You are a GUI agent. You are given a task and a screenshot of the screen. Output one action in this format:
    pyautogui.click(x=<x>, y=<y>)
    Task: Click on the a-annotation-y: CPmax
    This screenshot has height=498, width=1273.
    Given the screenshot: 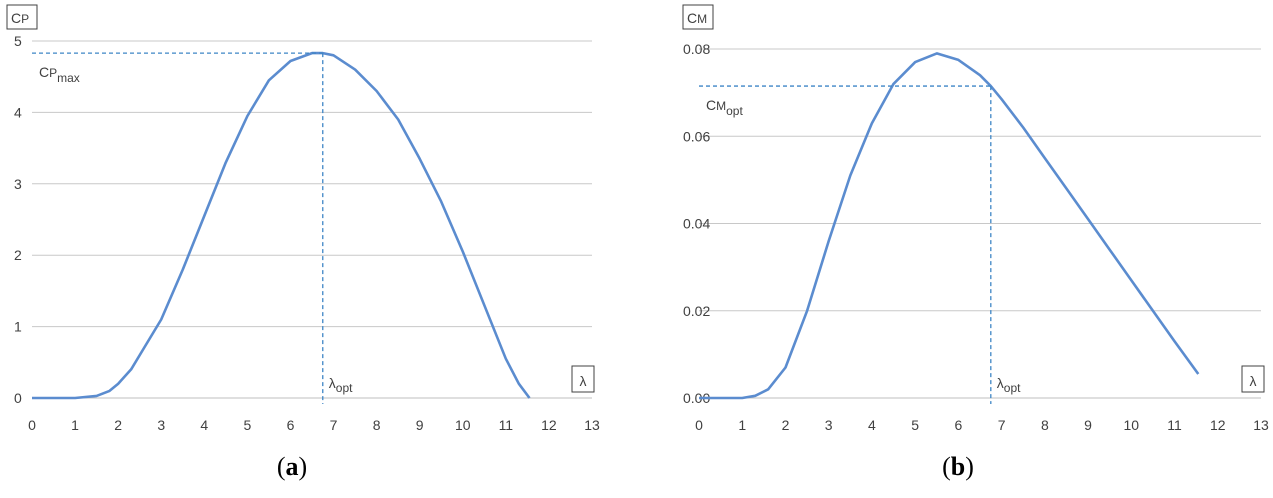 What is the action you would take?
    pyautogui.click(x=59, y=74)
    